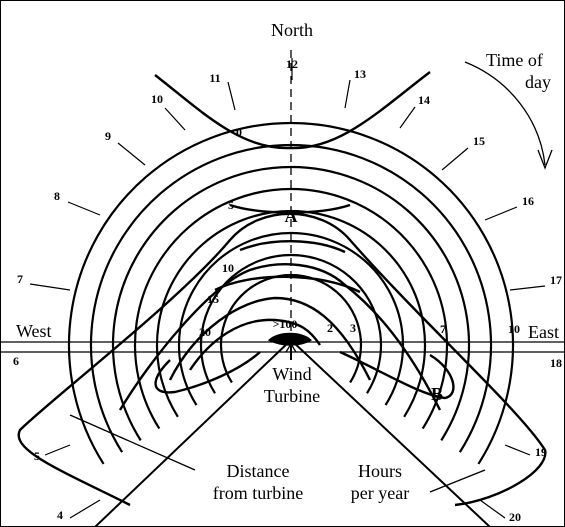 The height and width of the screenshot is (527, 565). I want to click on distance-label: Distance, so click(258, 471).